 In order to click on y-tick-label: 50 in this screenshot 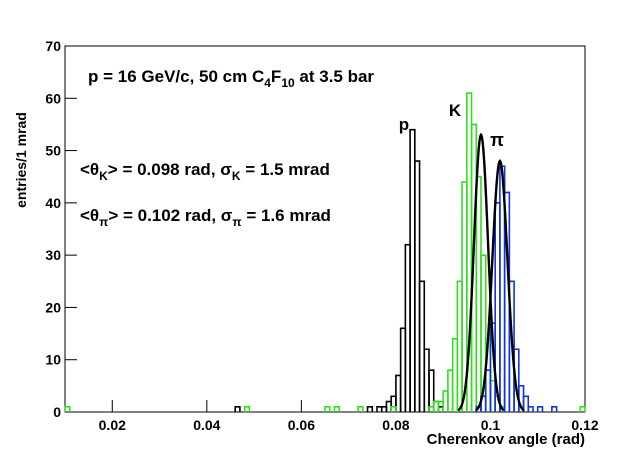, I will do `click(53, 151)`.